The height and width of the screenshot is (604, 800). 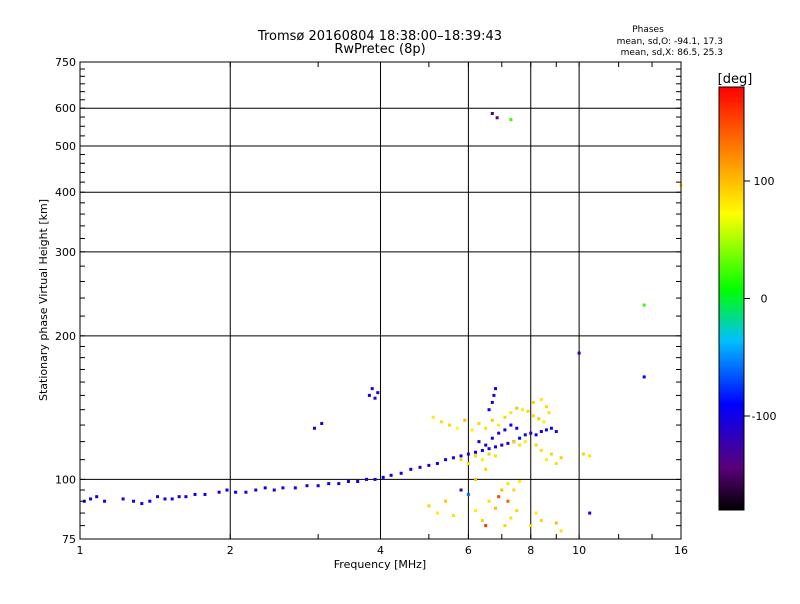 I want to click on colorbar-tick-label: 100, so click(x=764, y=181).